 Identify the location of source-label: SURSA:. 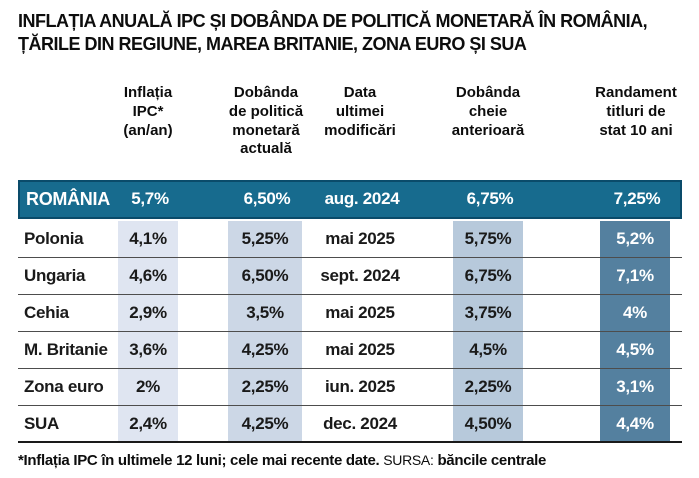
(408, 460).